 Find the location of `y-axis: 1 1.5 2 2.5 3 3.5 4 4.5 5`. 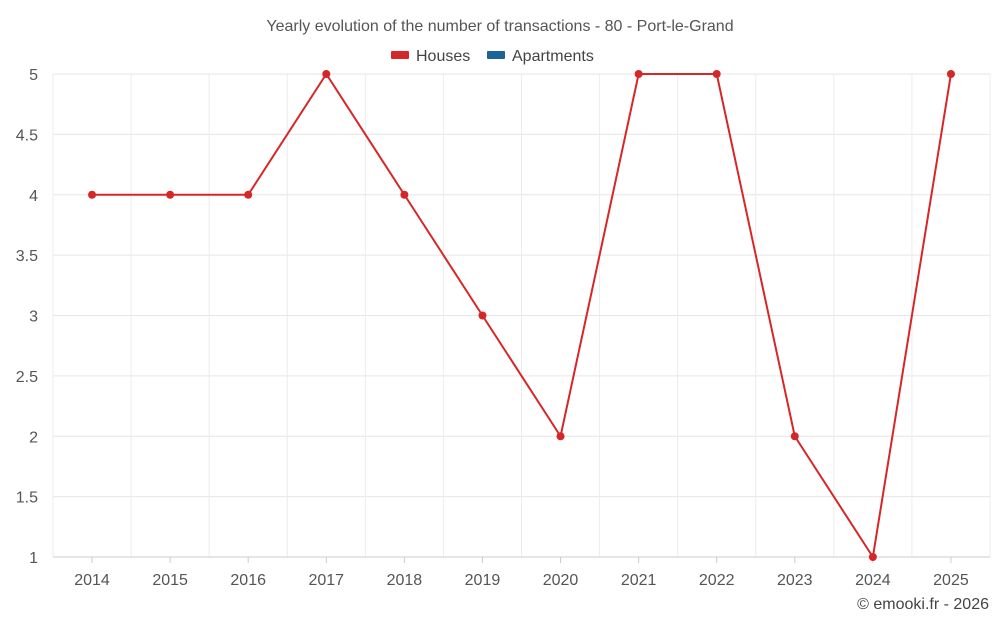

y-axis: 1 1.5 2 2.5 3 3.5 4 4.5 5 is located at coordinates (27, 317).